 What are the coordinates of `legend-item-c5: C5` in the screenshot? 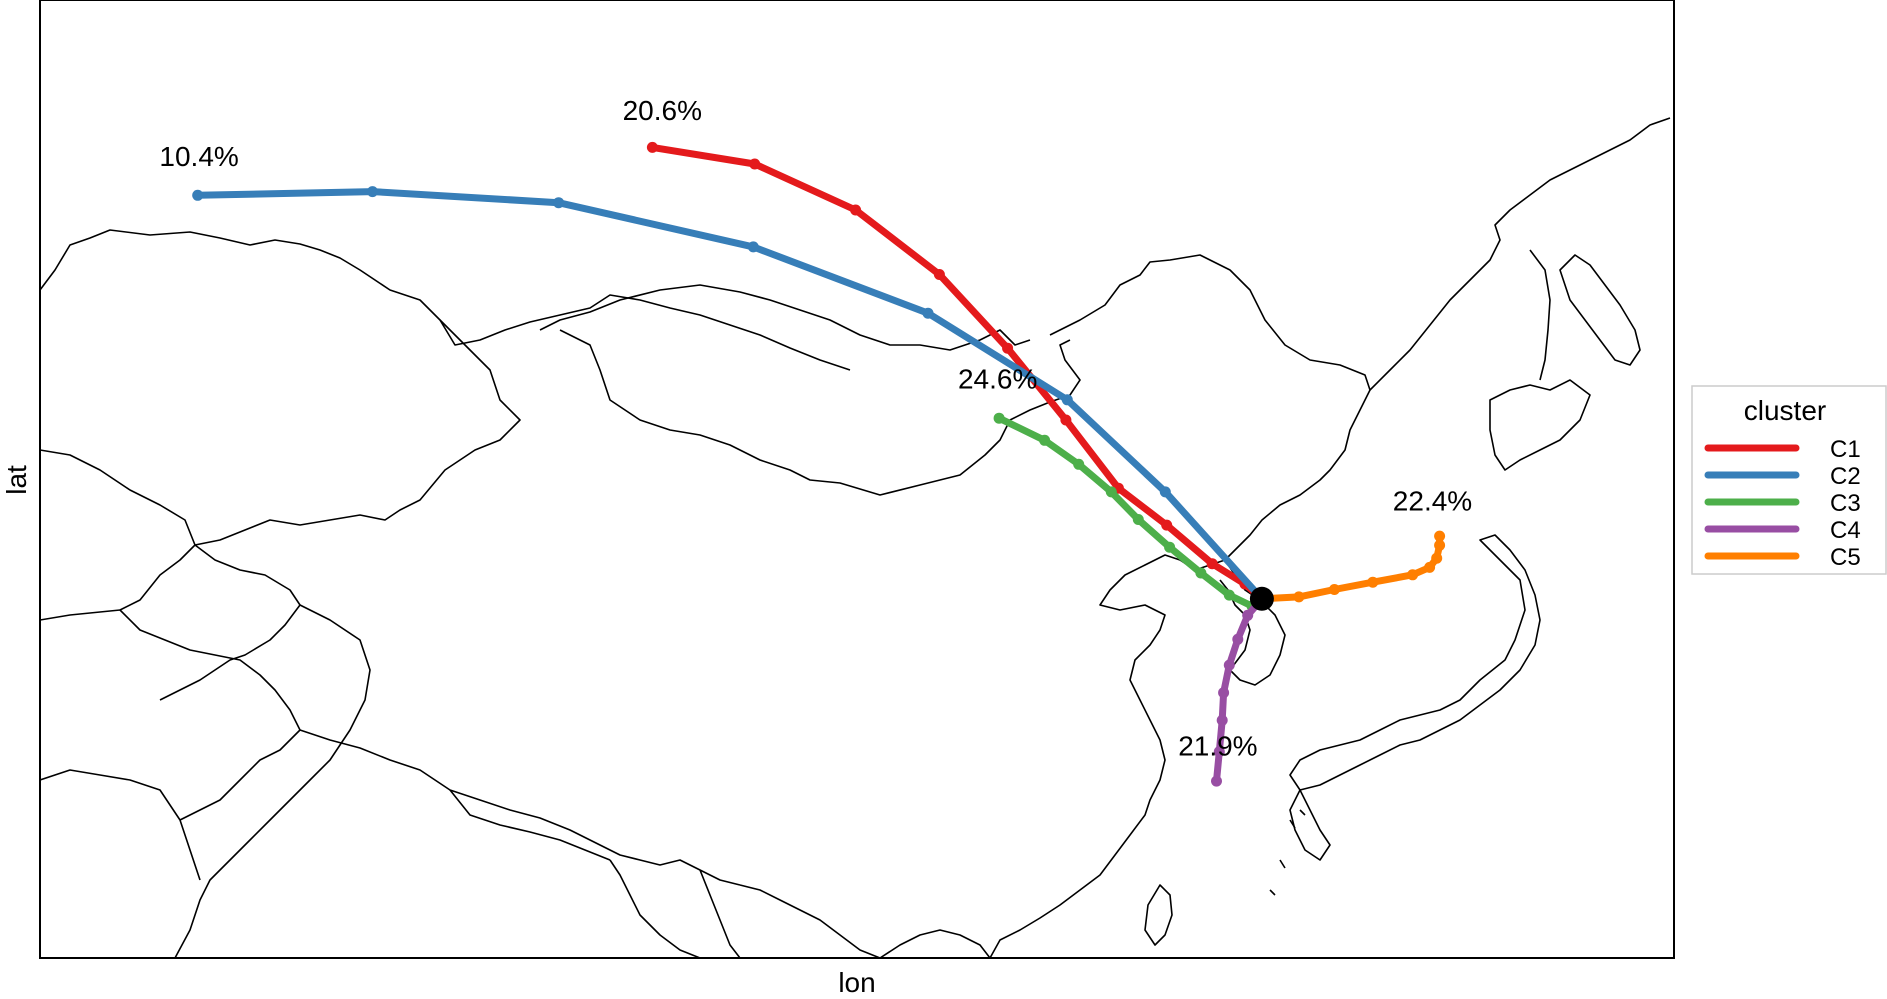 It's located at (1782, 557).